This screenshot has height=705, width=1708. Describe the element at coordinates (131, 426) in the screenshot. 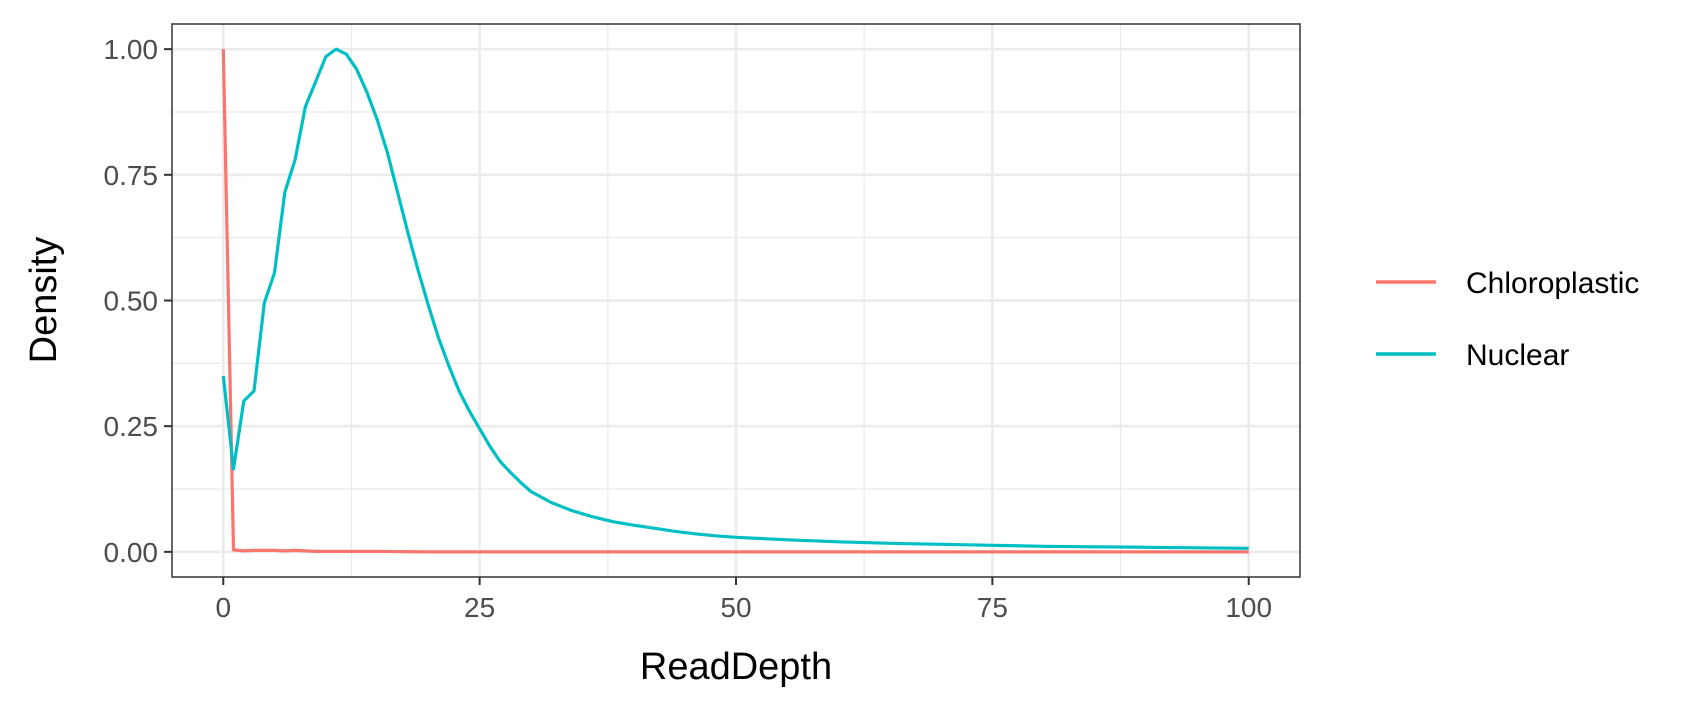

I see `y-tick-label: 0.25` at that location.